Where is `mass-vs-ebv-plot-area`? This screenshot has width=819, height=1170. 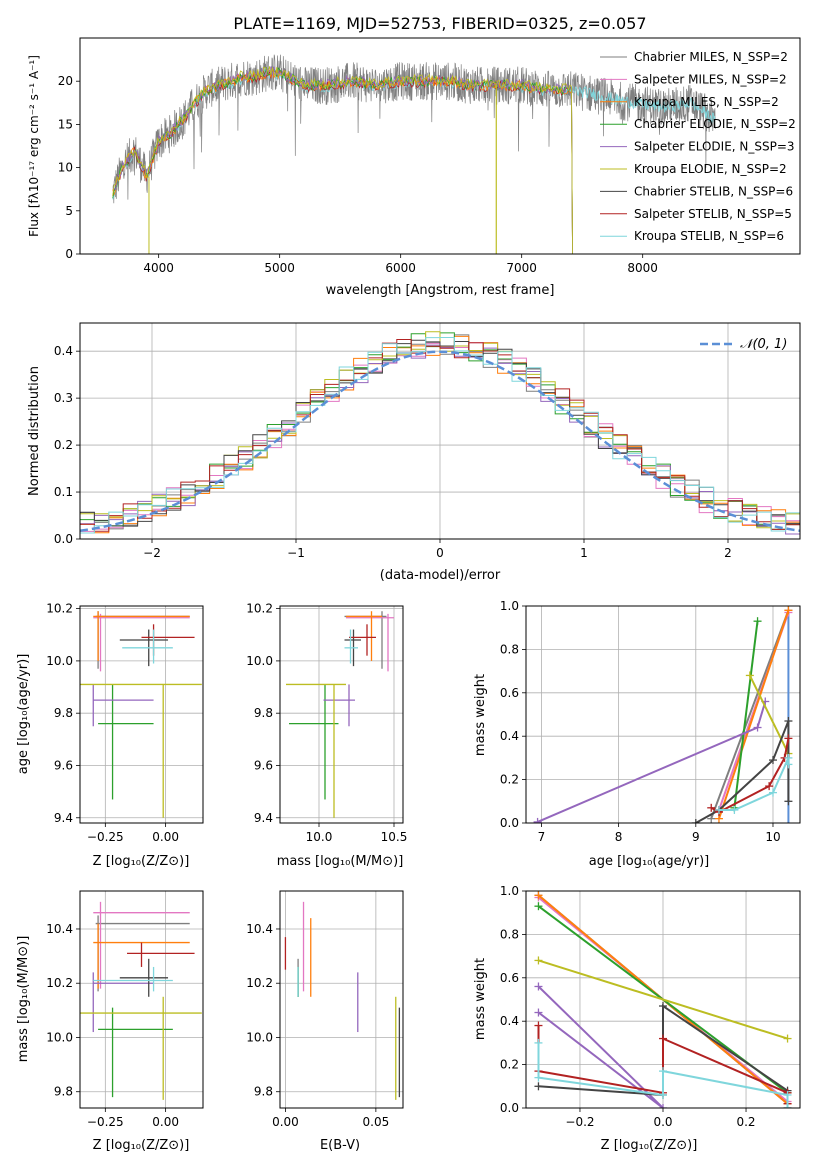
mass-vs-ebv-plot-area is located at coordinates (342, 1000).